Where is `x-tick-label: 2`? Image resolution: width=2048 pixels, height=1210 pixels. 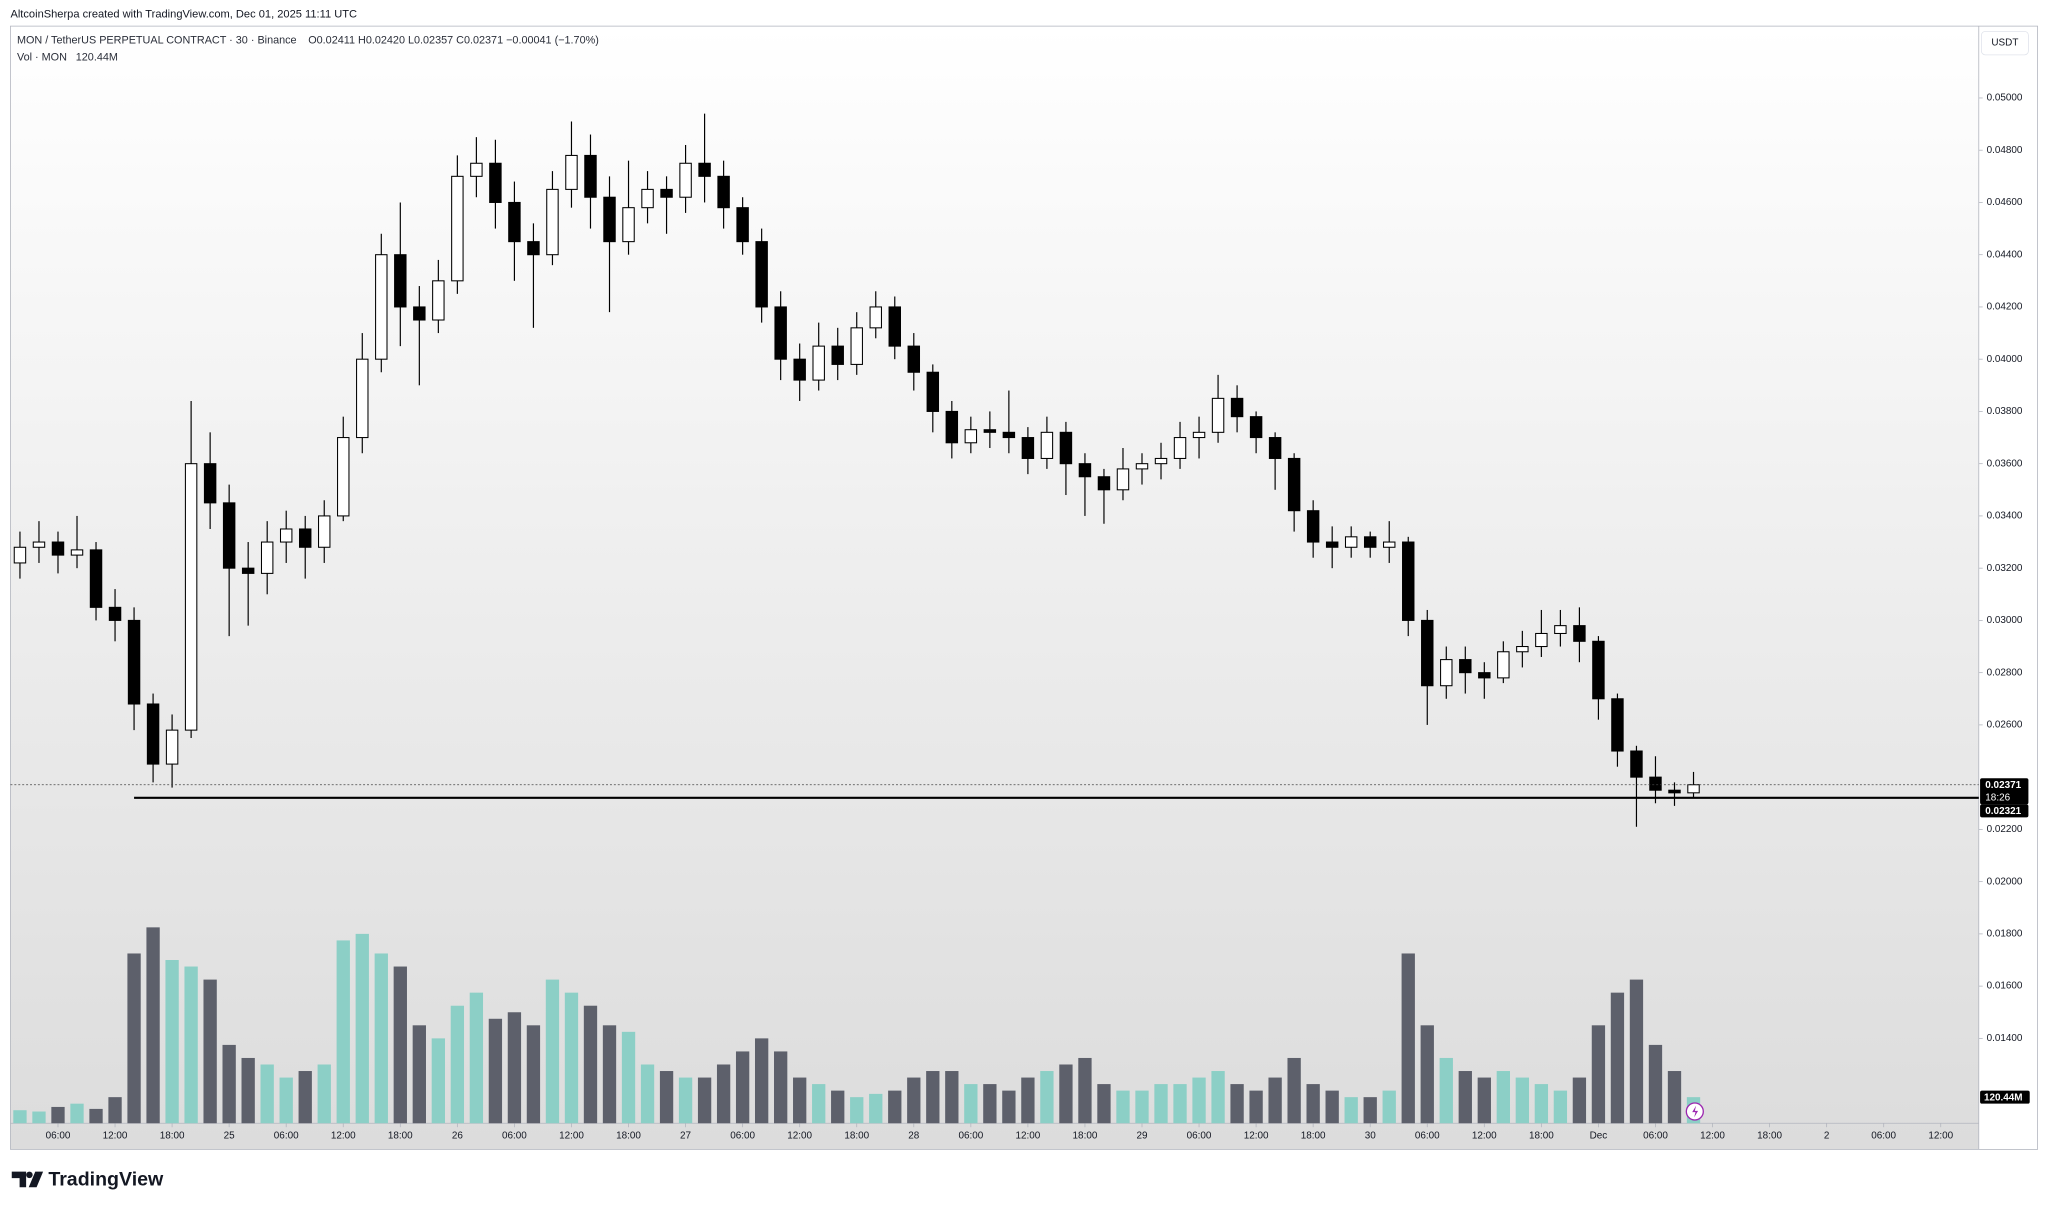
x-tick-label: 2 is located at coordinates (1827, 1135).